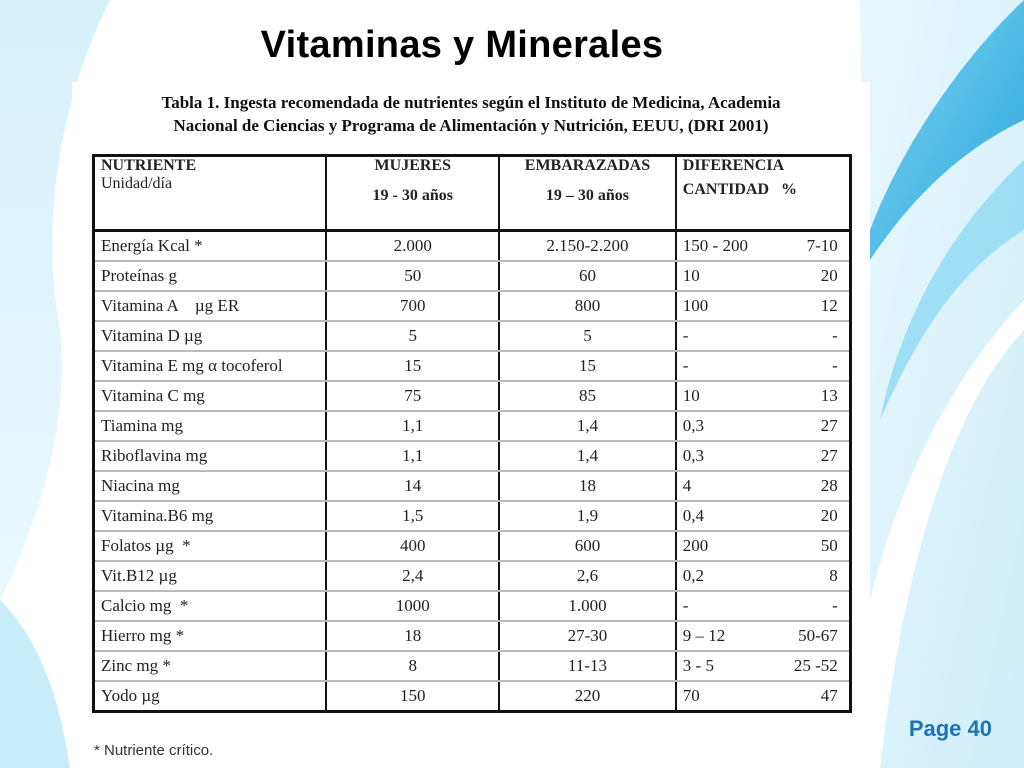 This screenshot has height=768, width=1024. Describe the element at coordinates (587, 666) in the screenshot. I see `embarazadas-value-cell: 11-13` at that location.